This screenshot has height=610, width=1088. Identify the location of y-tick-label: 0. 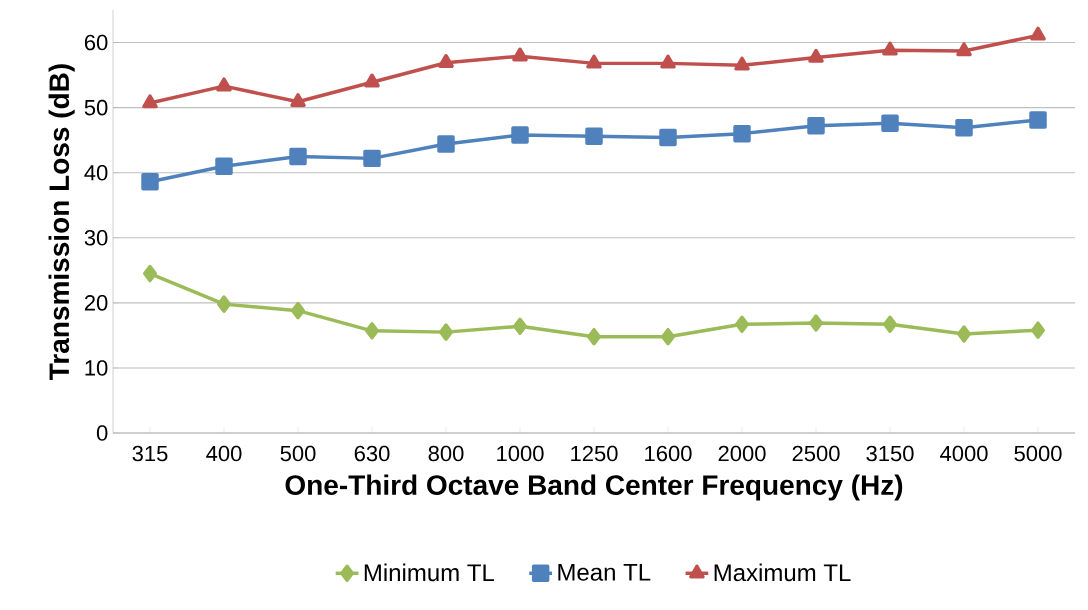
(102, 433).